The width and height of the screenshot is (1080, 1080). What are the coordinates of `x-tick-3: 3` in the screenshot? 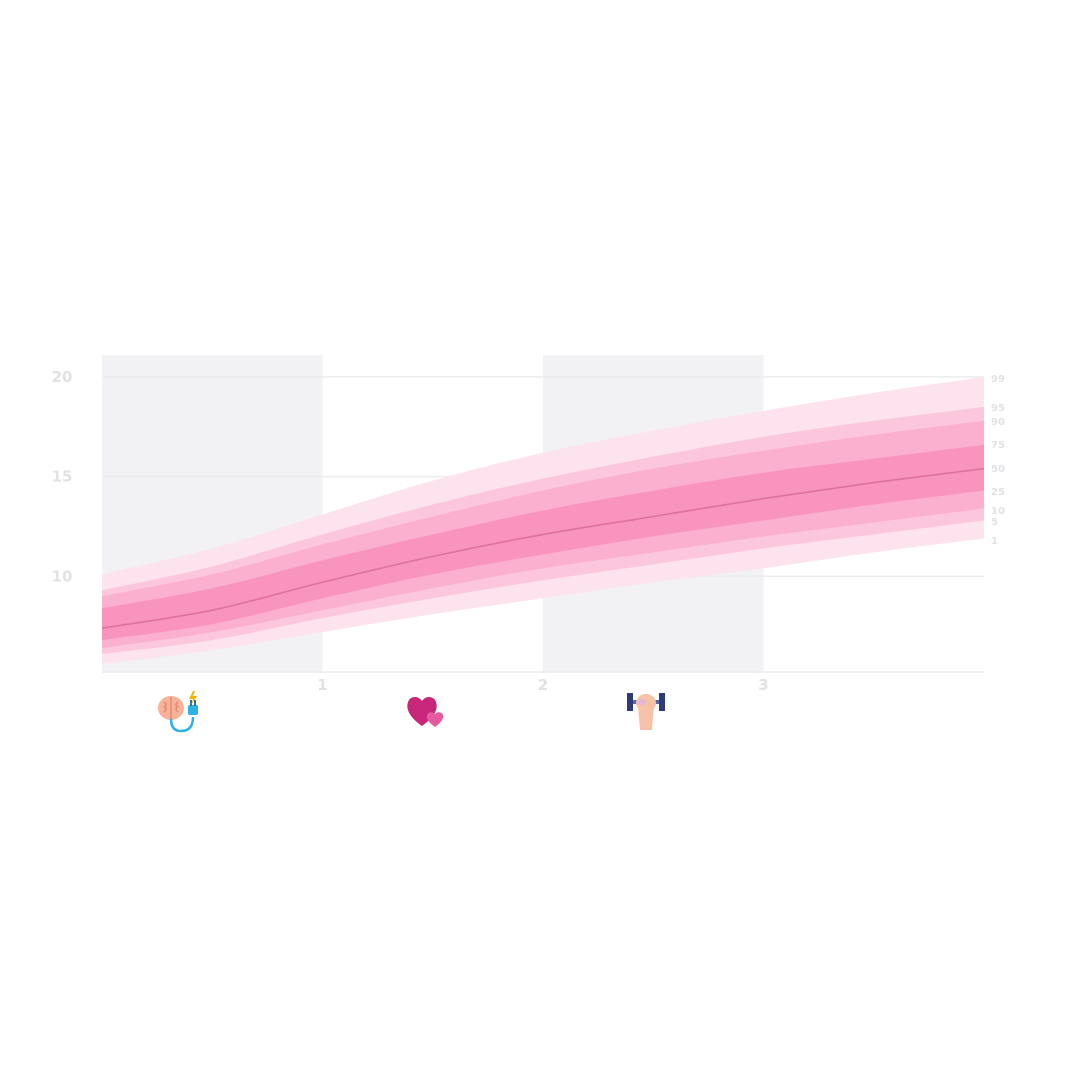 It's located at (763, 685).